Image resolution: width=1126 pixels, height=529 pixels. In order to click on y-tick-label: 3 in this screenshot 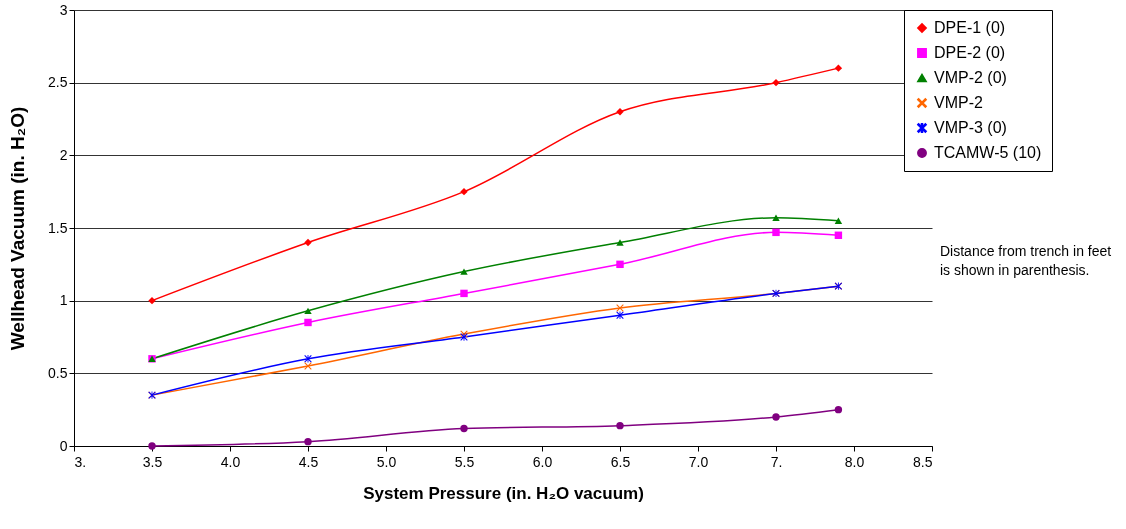, I will do `click(63, 9)`.